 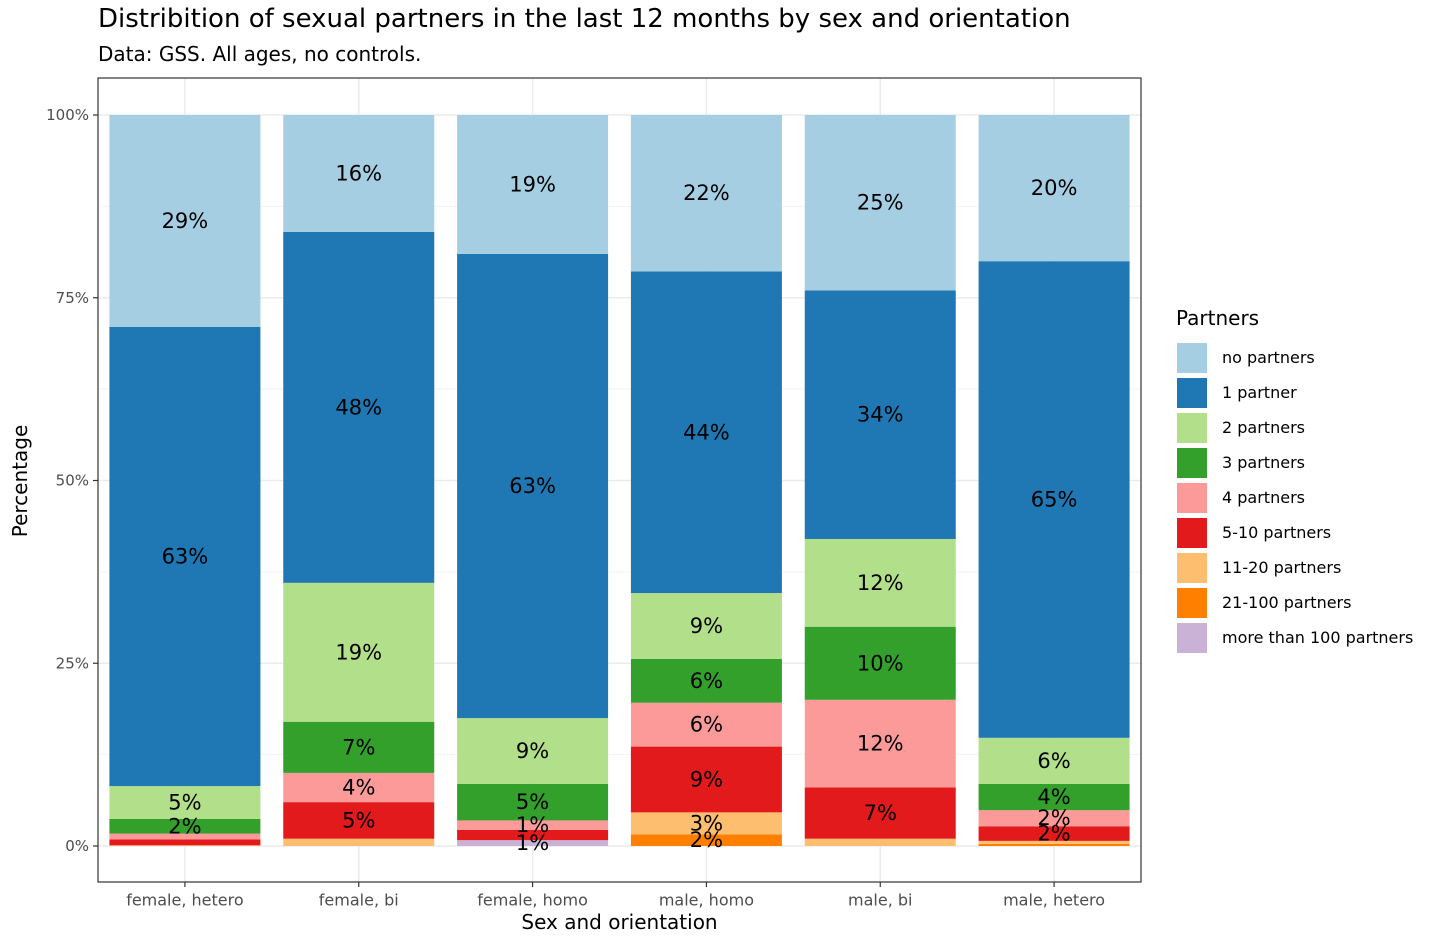 I want to click on data-label: 3%, so click(x=706, y=823).